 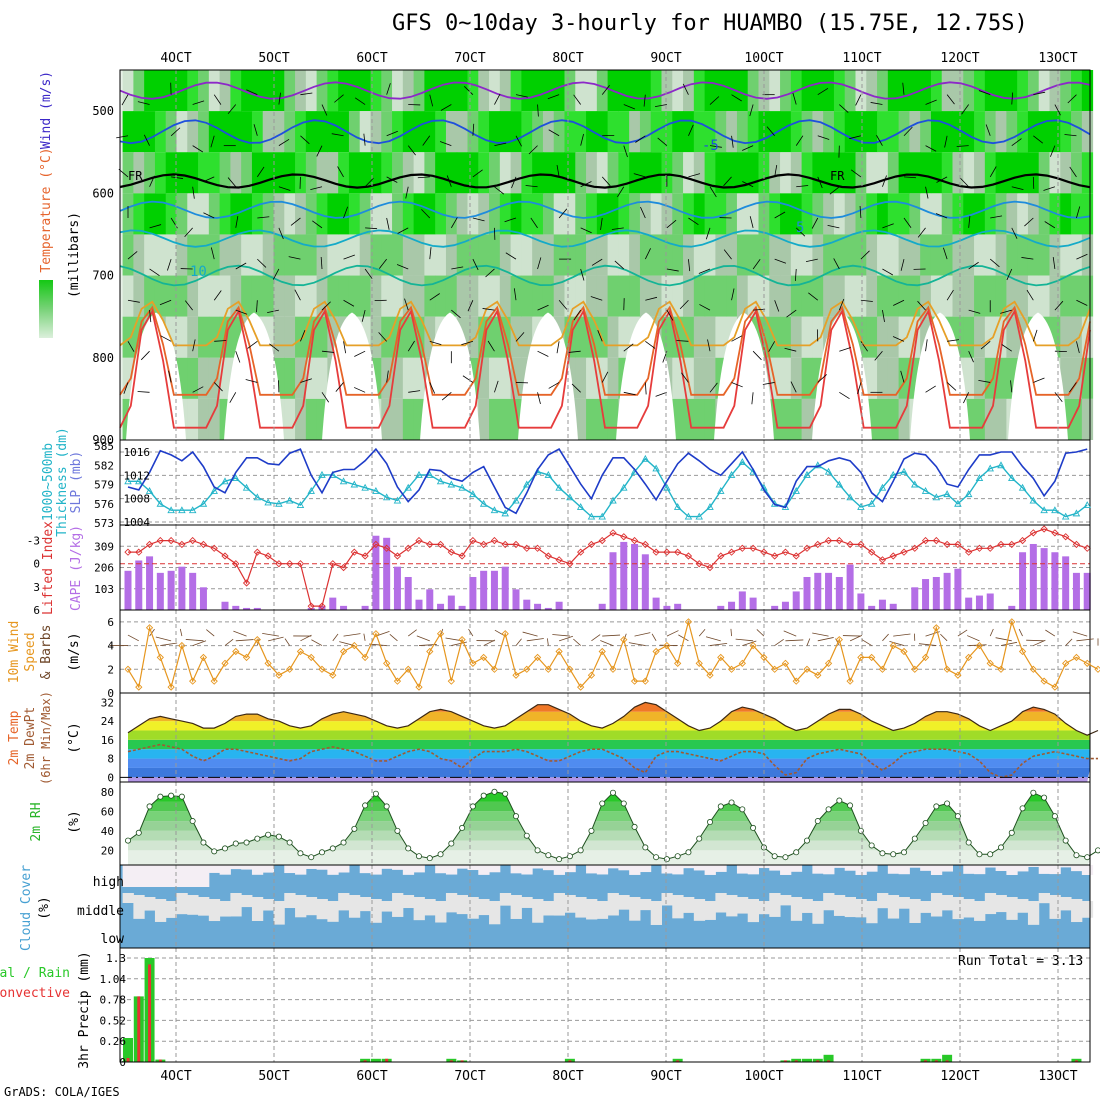 I want to click on y-tick-label: 8, so click(x=110, y=759).